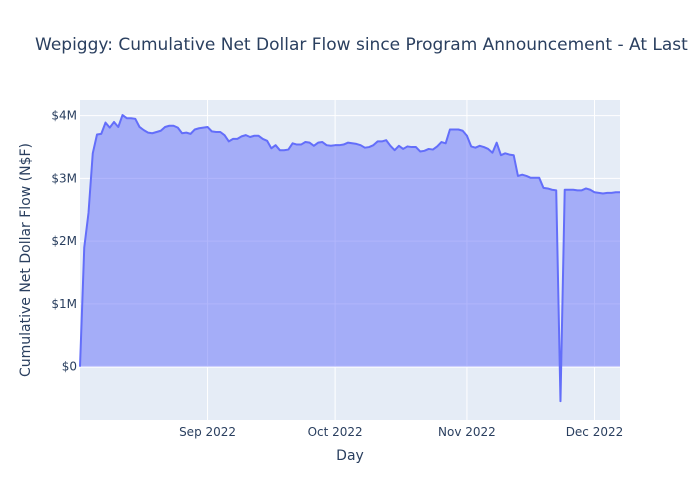 This screenshot has width=700, height=500. What do you see at coordinates (64, 116) in the screenshot?
I see `y-tick-label: $4M` at bounding box center [64, 116].